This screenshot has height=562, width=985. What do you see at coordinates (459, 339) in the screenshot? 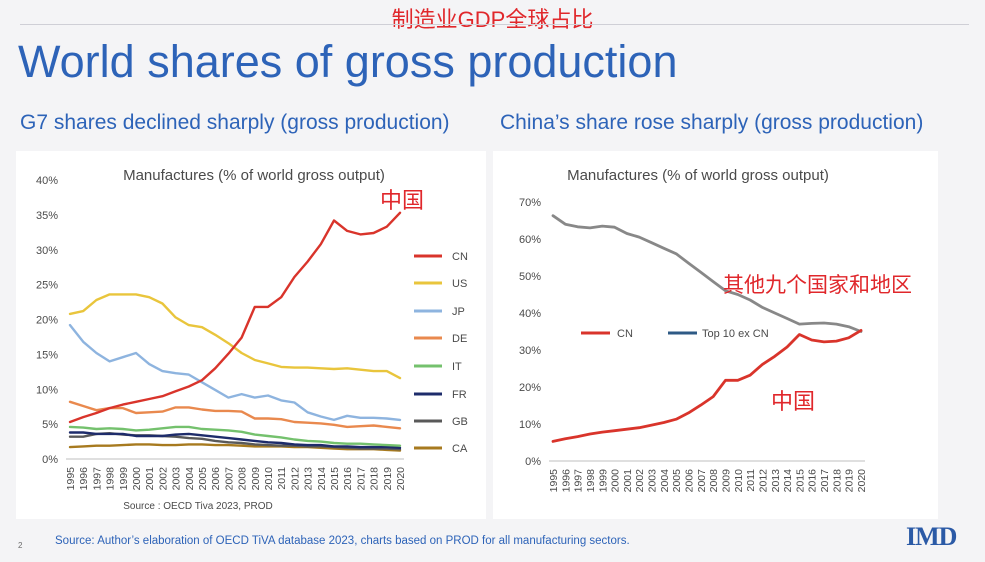
I see `legend-label-de: DE` at bounding box center [459, 339].